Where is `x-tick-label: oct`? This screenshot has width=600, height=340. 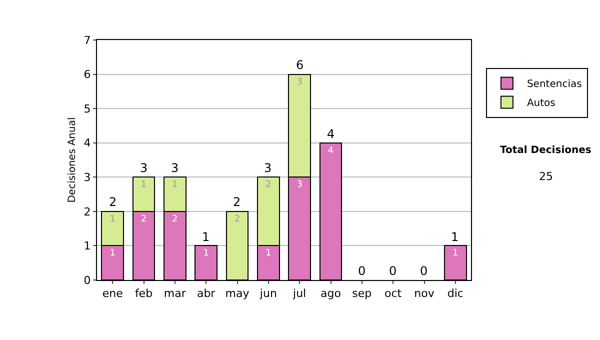
x-tick-label: oct is located at coordinates (393, 293).